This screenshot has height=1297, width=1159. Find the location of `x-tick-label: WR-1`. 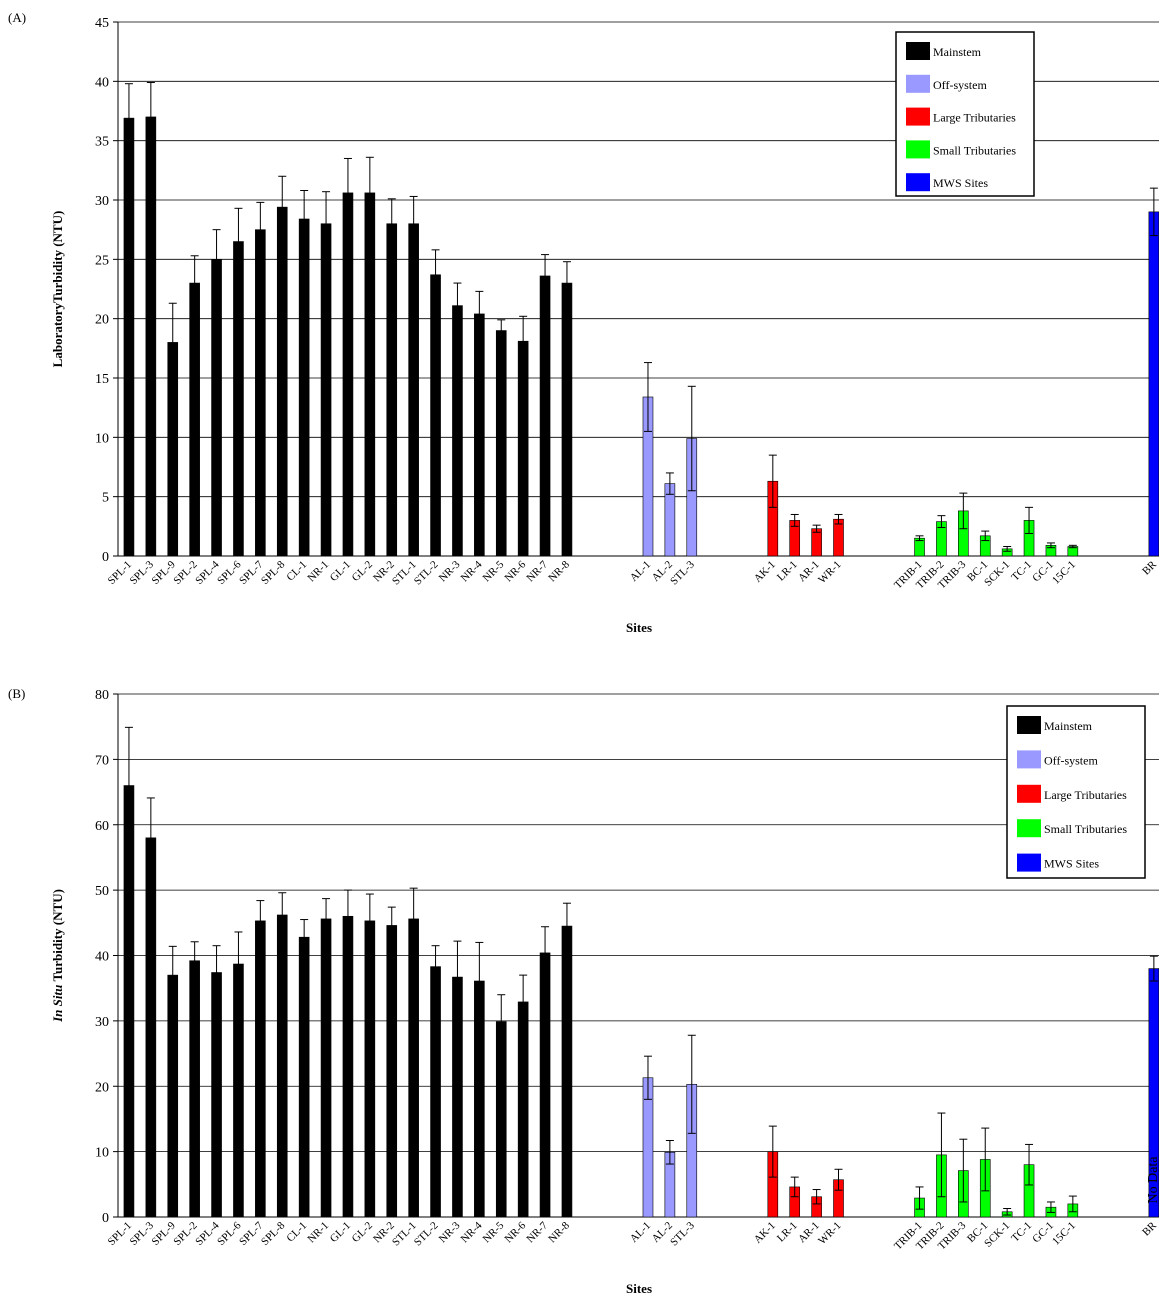

x-tick-label: WR-1 is located at coordinates (829, 572).